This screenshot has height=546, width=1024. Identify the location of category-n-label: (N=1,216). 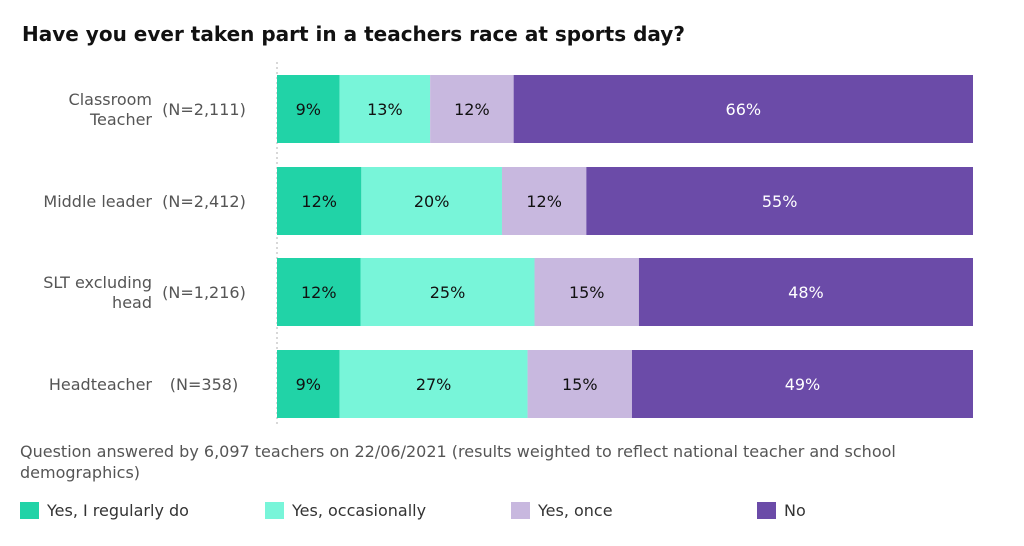
(204, 292).